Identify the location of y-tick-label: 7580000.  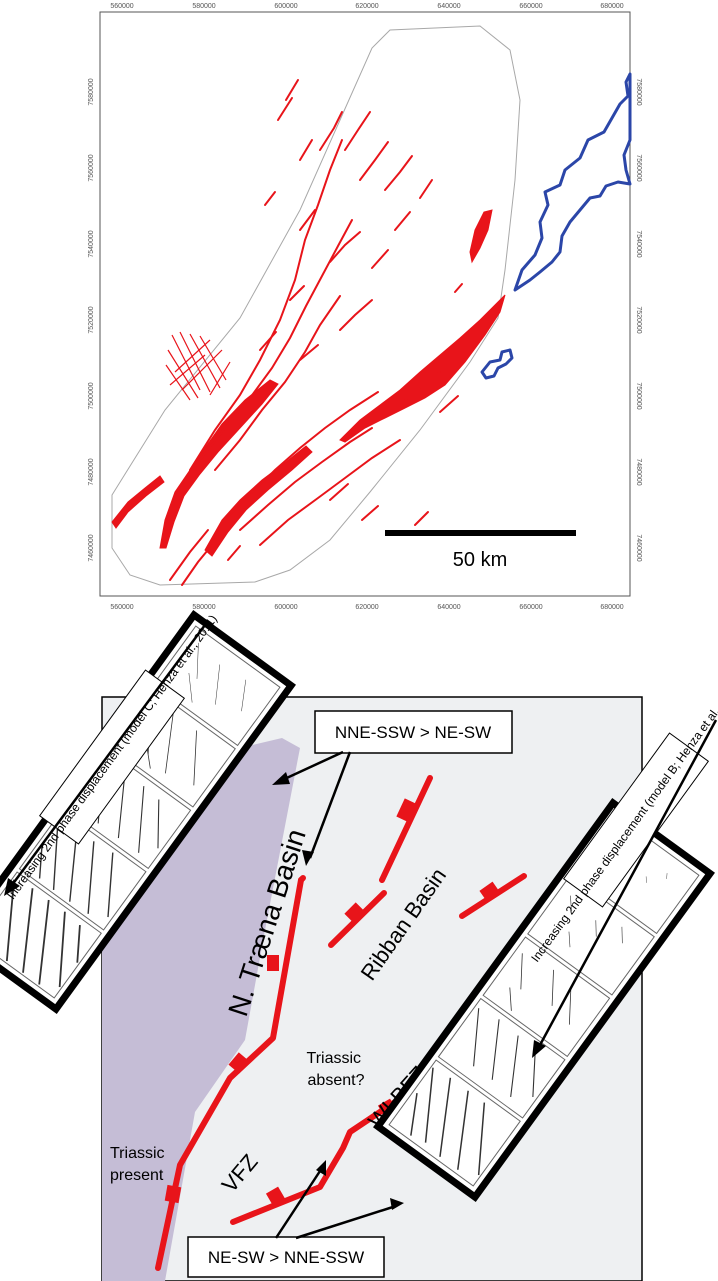
(91, 91).